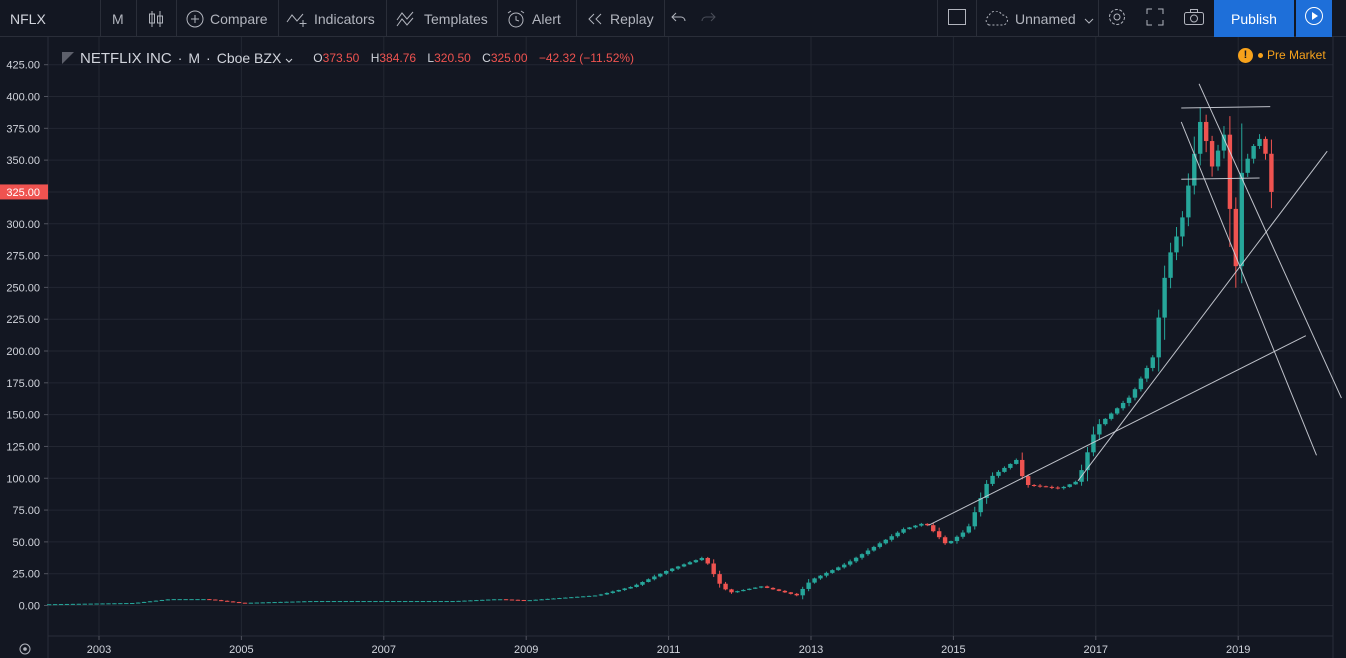 The width and height of the screenshot is (1346, 658). What do you see at coordinates (1296, 55) in the screenshot?
I see `premarket-label: Pre Market` at bounding box center [1296, 55].